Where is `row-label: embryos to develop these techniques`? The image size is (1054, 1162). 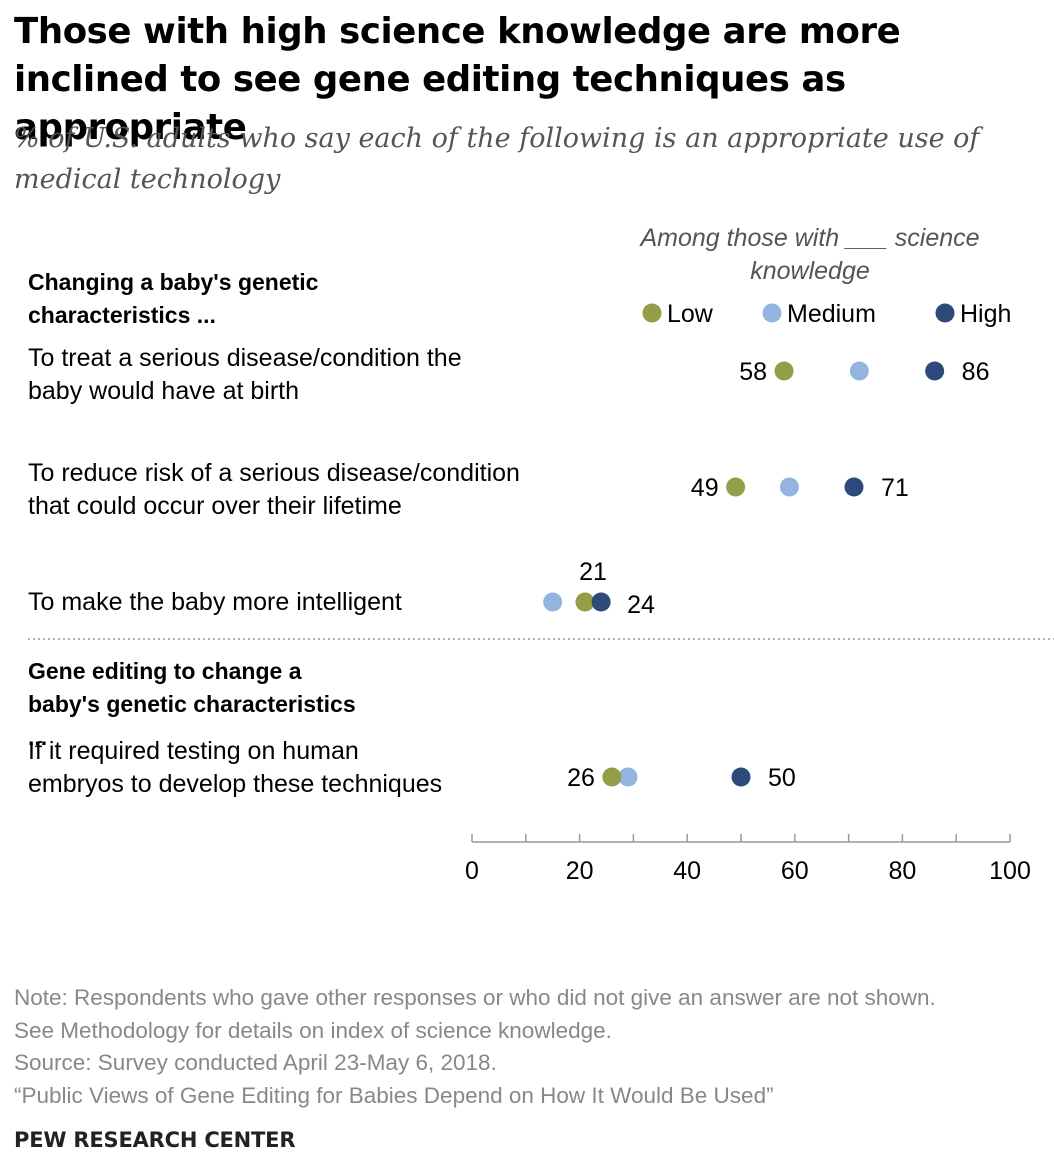 row-label: embryos to develop these techniques is located at coordinates (235, 784).